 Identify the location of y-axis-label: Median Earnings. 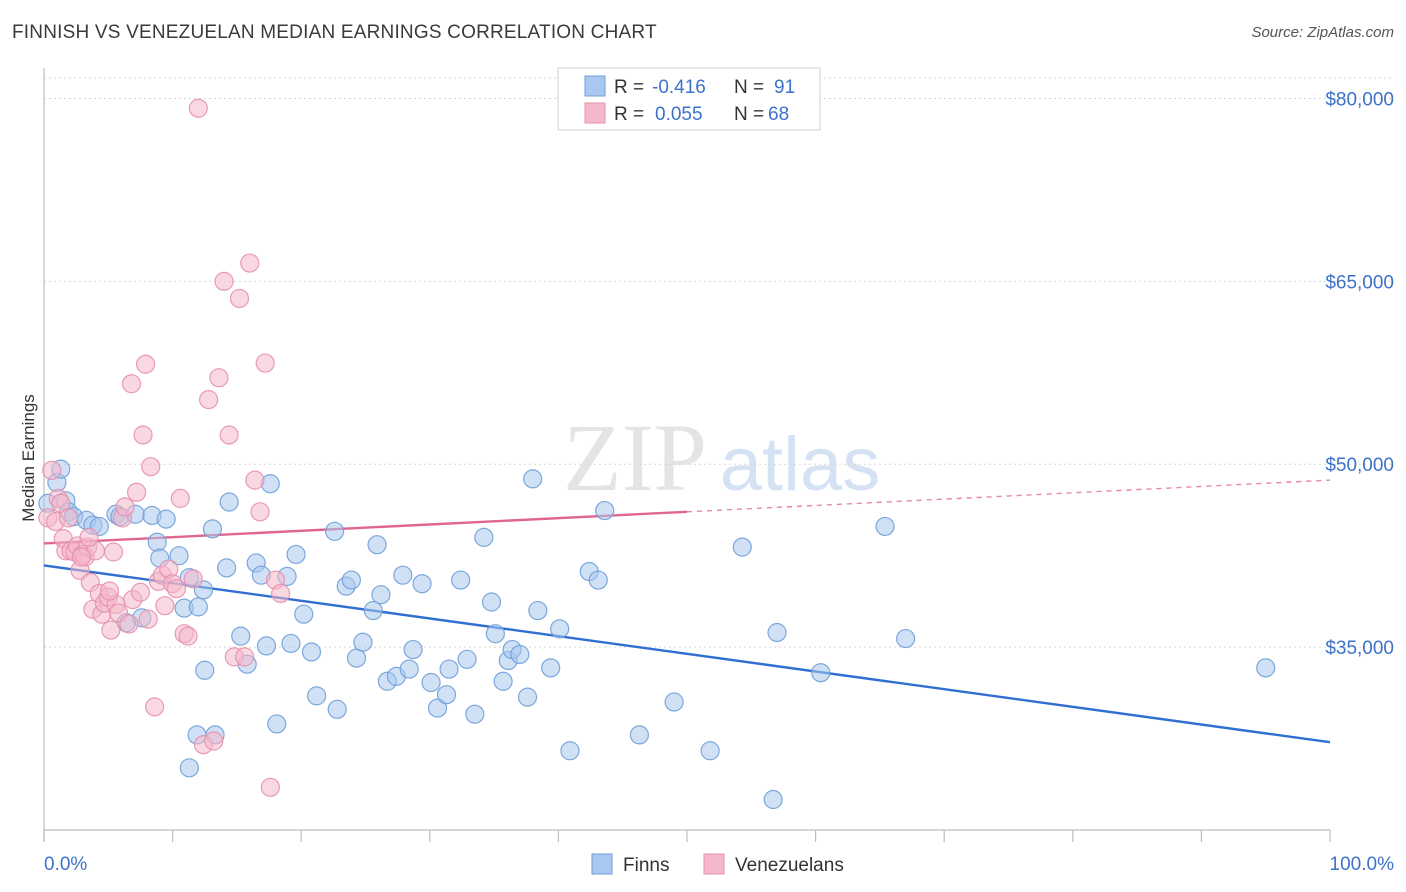
(28, 458).